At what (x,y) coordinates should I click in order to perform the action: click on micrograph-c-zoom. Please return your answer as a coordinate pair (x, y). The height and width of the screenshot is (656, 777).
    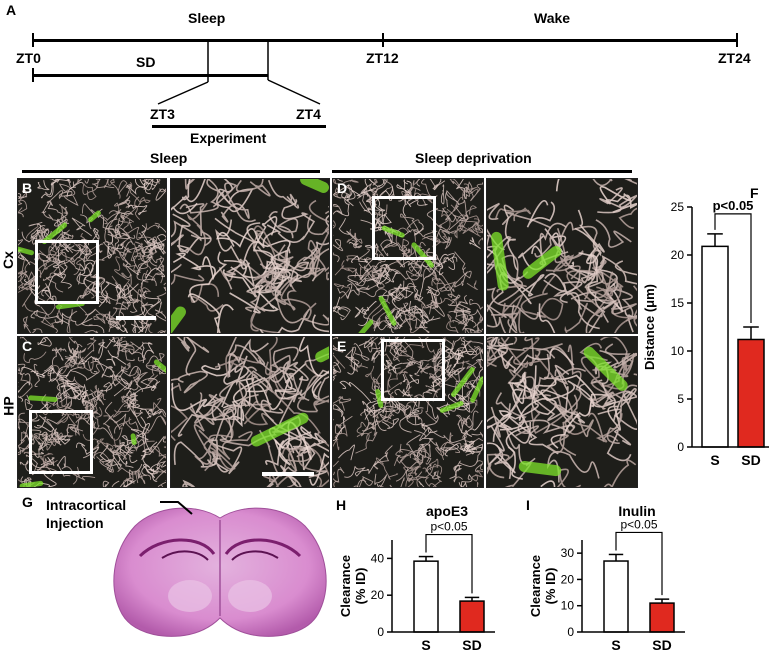
    Looking at the image, I should click on (250, 412).